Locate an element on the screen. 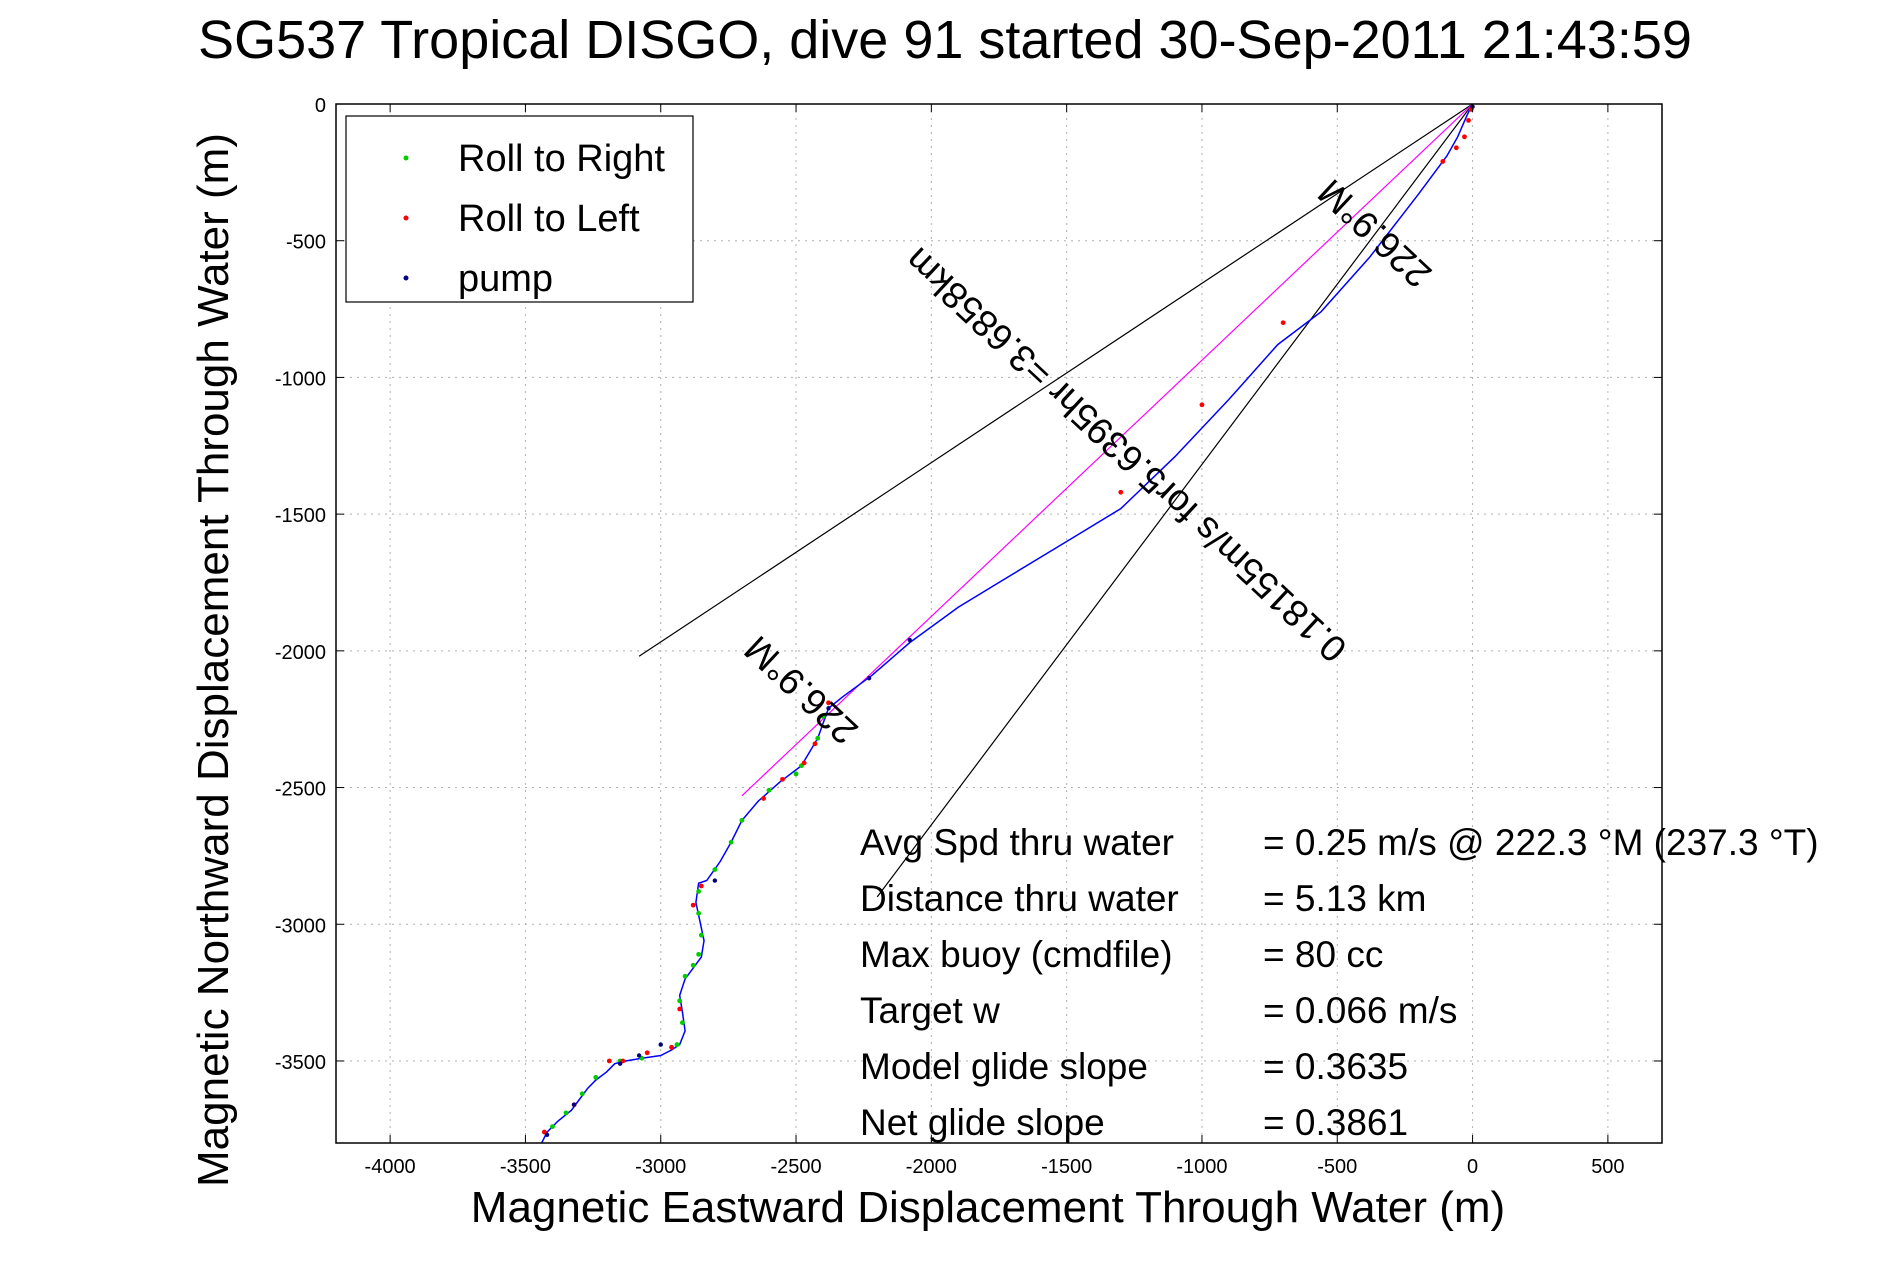 Image resolution: width=1891 pixels, height=1262 pixels. legend-label: Roll to Left is located at coordinates (549, 219).